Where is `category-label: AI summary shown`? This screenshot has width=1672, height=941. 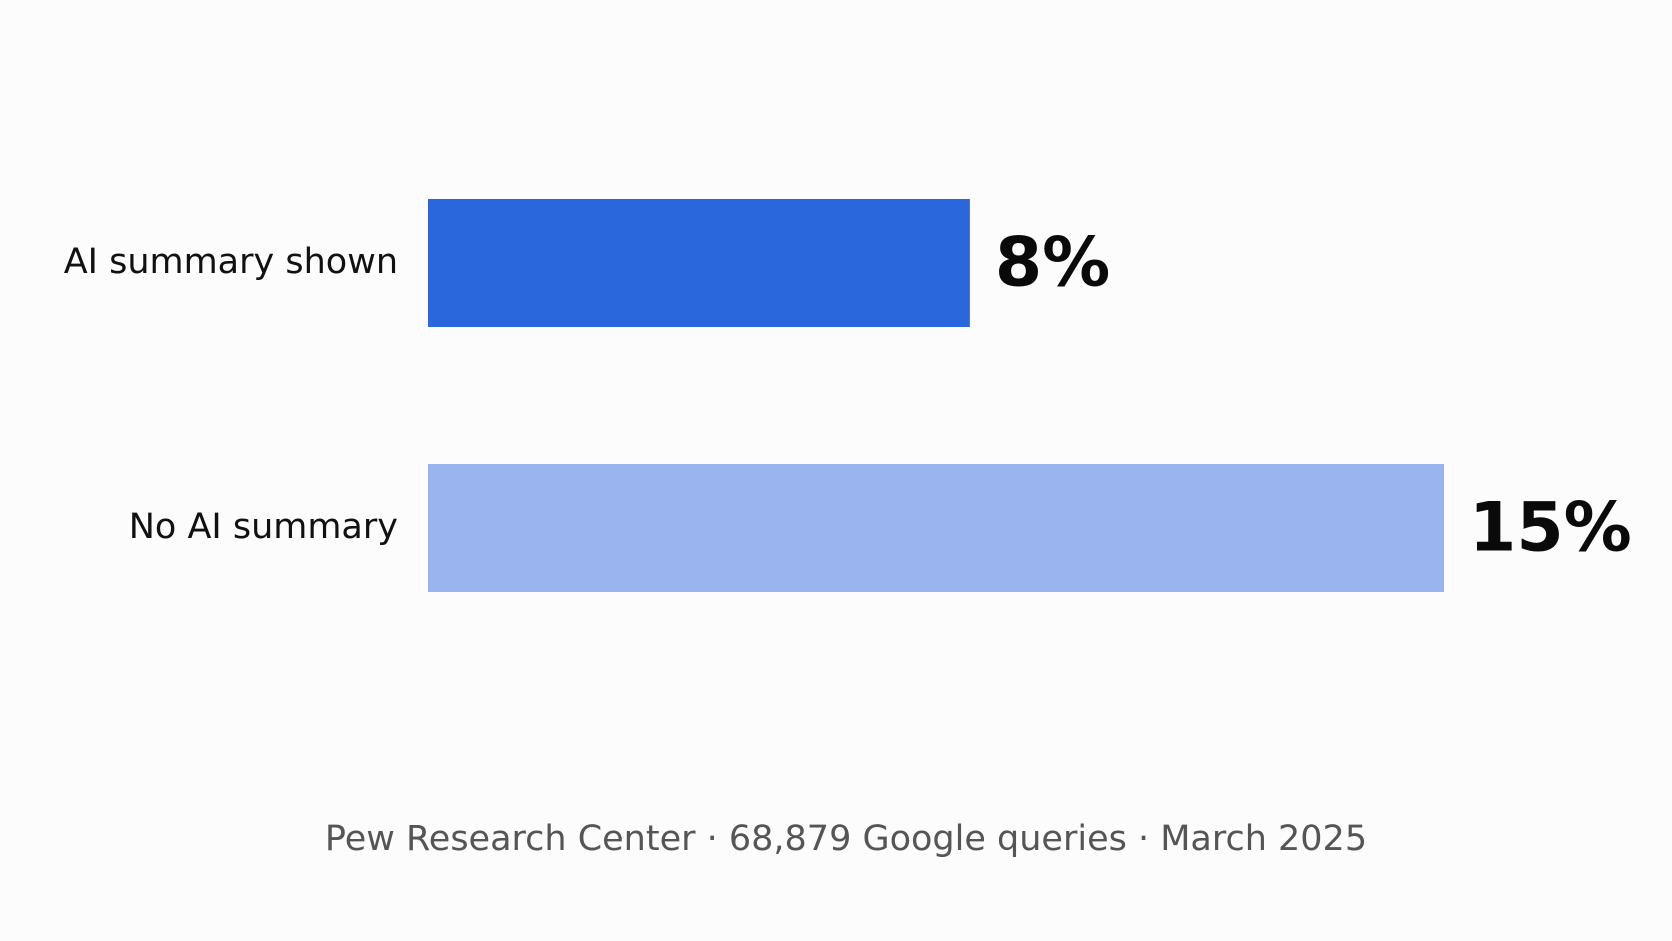
category-label: AI summary shown is located at coordinates (231, 262).